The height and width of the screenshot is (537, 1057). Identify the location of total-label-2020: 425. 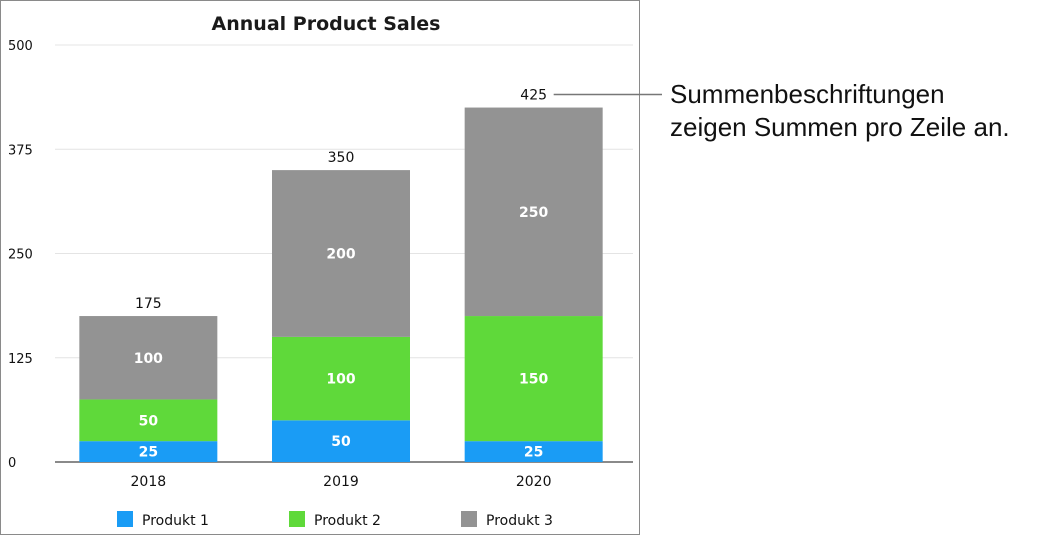
(533, 96).